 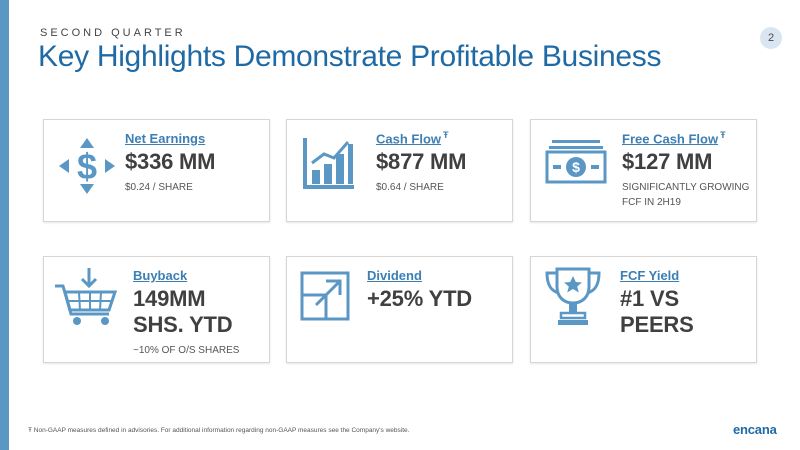 I want to click on bar-chart-icon, so click(x=329, y=165).